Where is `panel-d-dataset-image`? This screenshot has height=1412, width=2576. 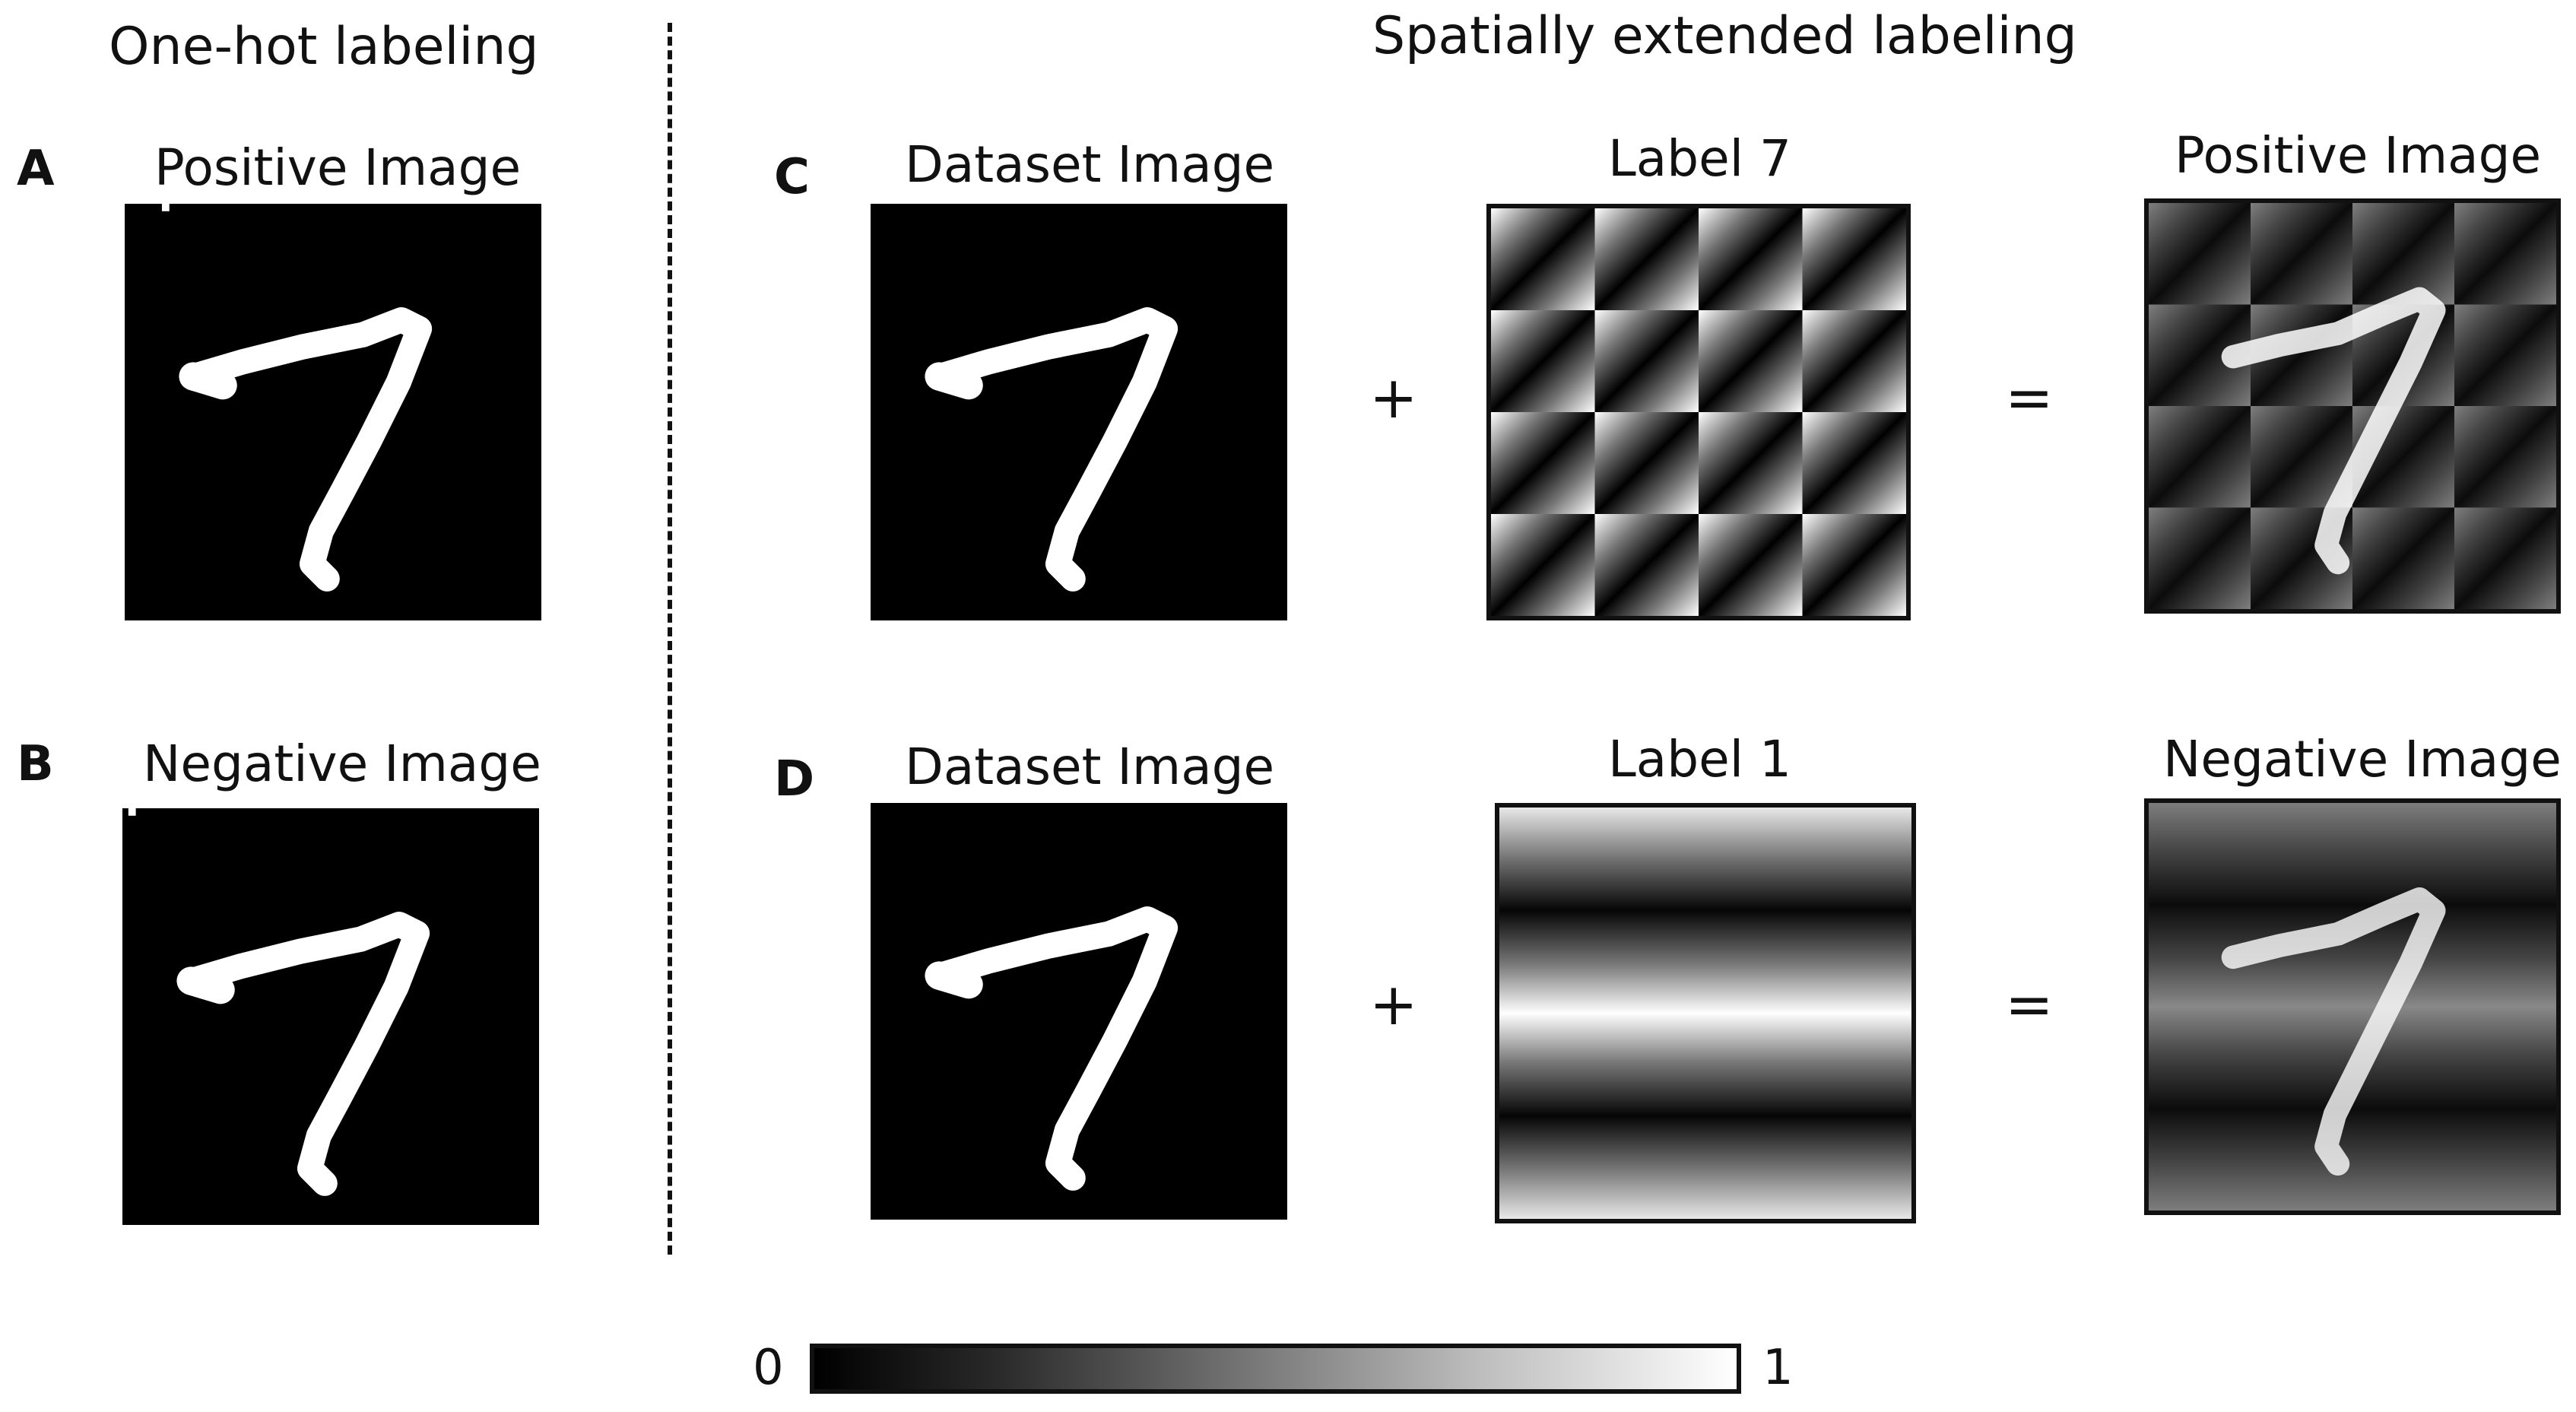 panel-d-dataset-image is located at coordinates (1079, 1011).